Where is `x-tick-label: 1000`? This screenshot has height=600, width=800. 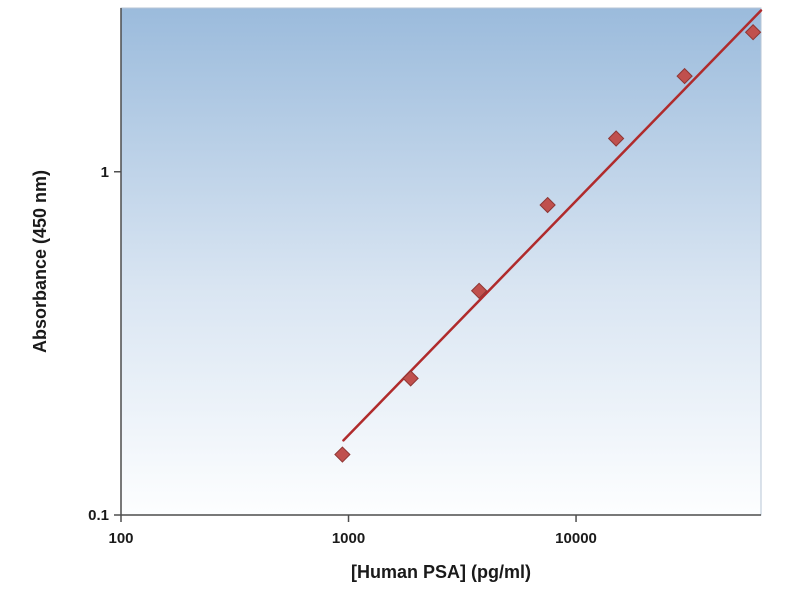
x-tick-label: 1000 is located at coordinates (348, 538).